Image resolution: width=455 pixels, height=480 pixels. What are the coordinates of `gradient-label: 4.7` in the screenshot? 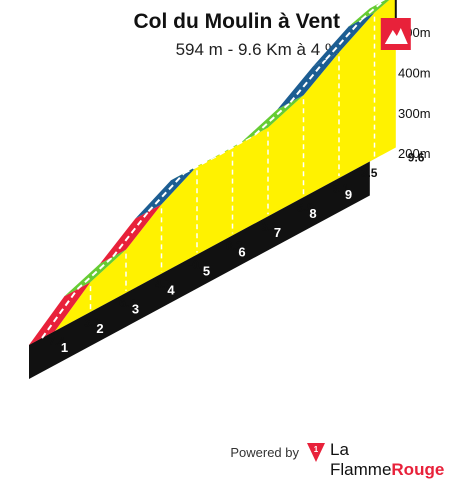 It's located at (163, 284).